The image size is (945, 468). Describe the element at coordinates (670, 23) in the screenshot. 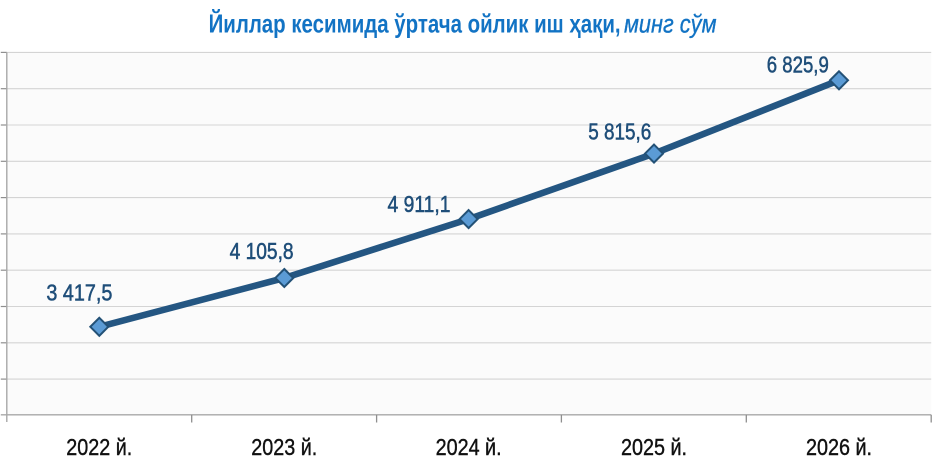

I see `svg-text: минг сўм` at that location.